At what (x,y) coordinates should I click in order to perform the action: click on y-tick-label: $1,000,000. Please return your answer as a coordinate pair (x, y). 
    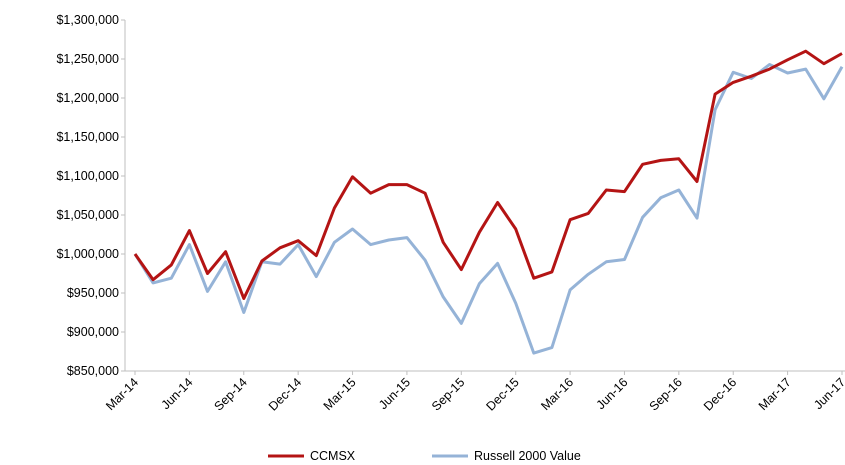
    Looking at the image, I should click on (87, 254).